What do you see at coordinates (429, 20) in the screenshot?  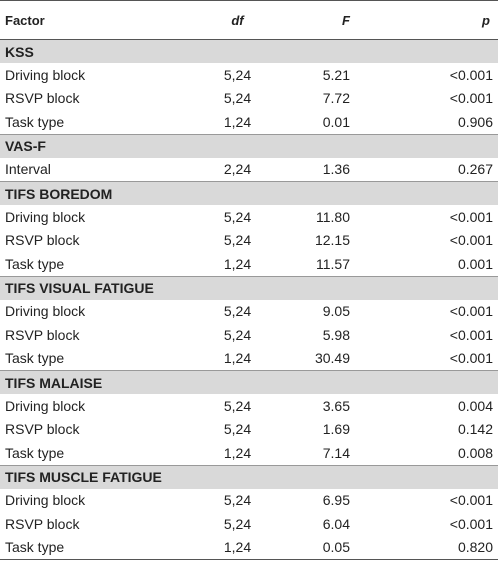 I see `header-cell: p` at bounding box center [429, 20].